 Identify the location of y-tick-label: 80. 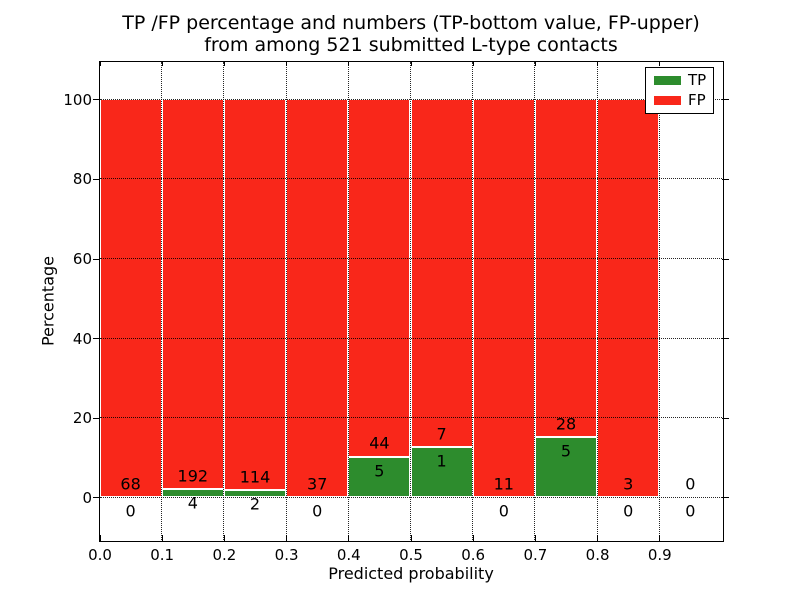
(82, 179).